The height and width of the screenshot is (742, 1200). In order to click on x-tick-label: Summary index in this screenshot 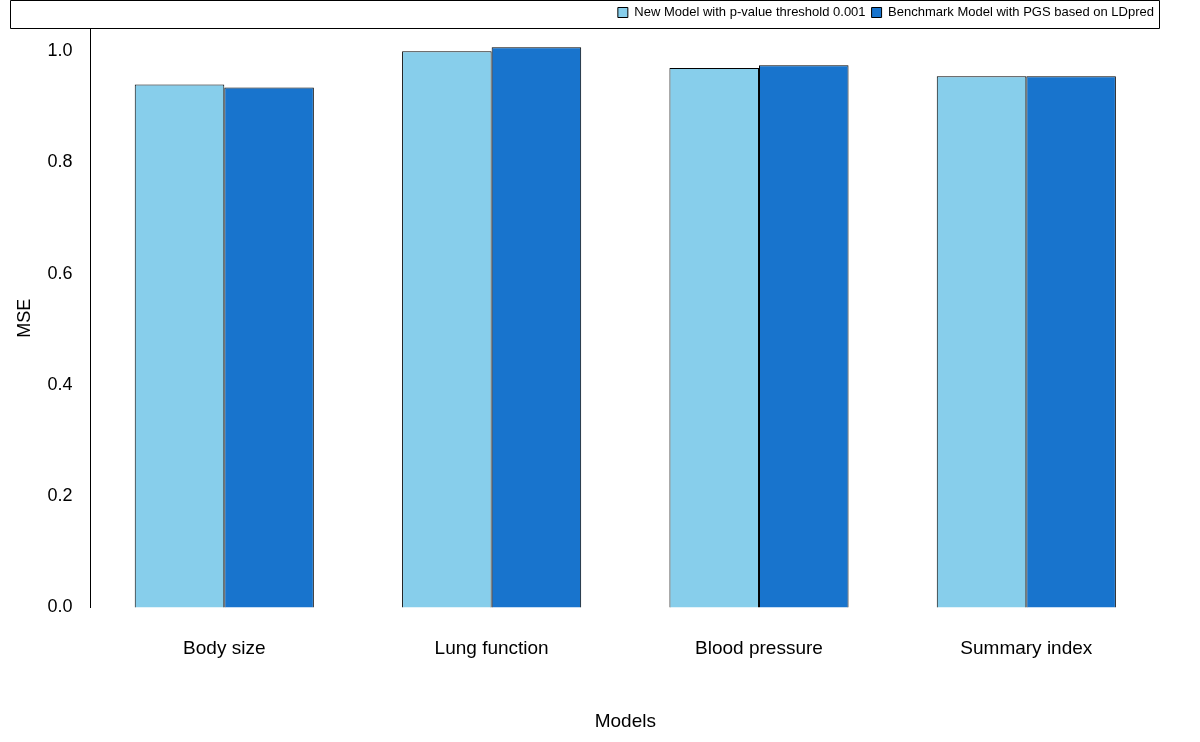, I will do `click(1026, 648)`.